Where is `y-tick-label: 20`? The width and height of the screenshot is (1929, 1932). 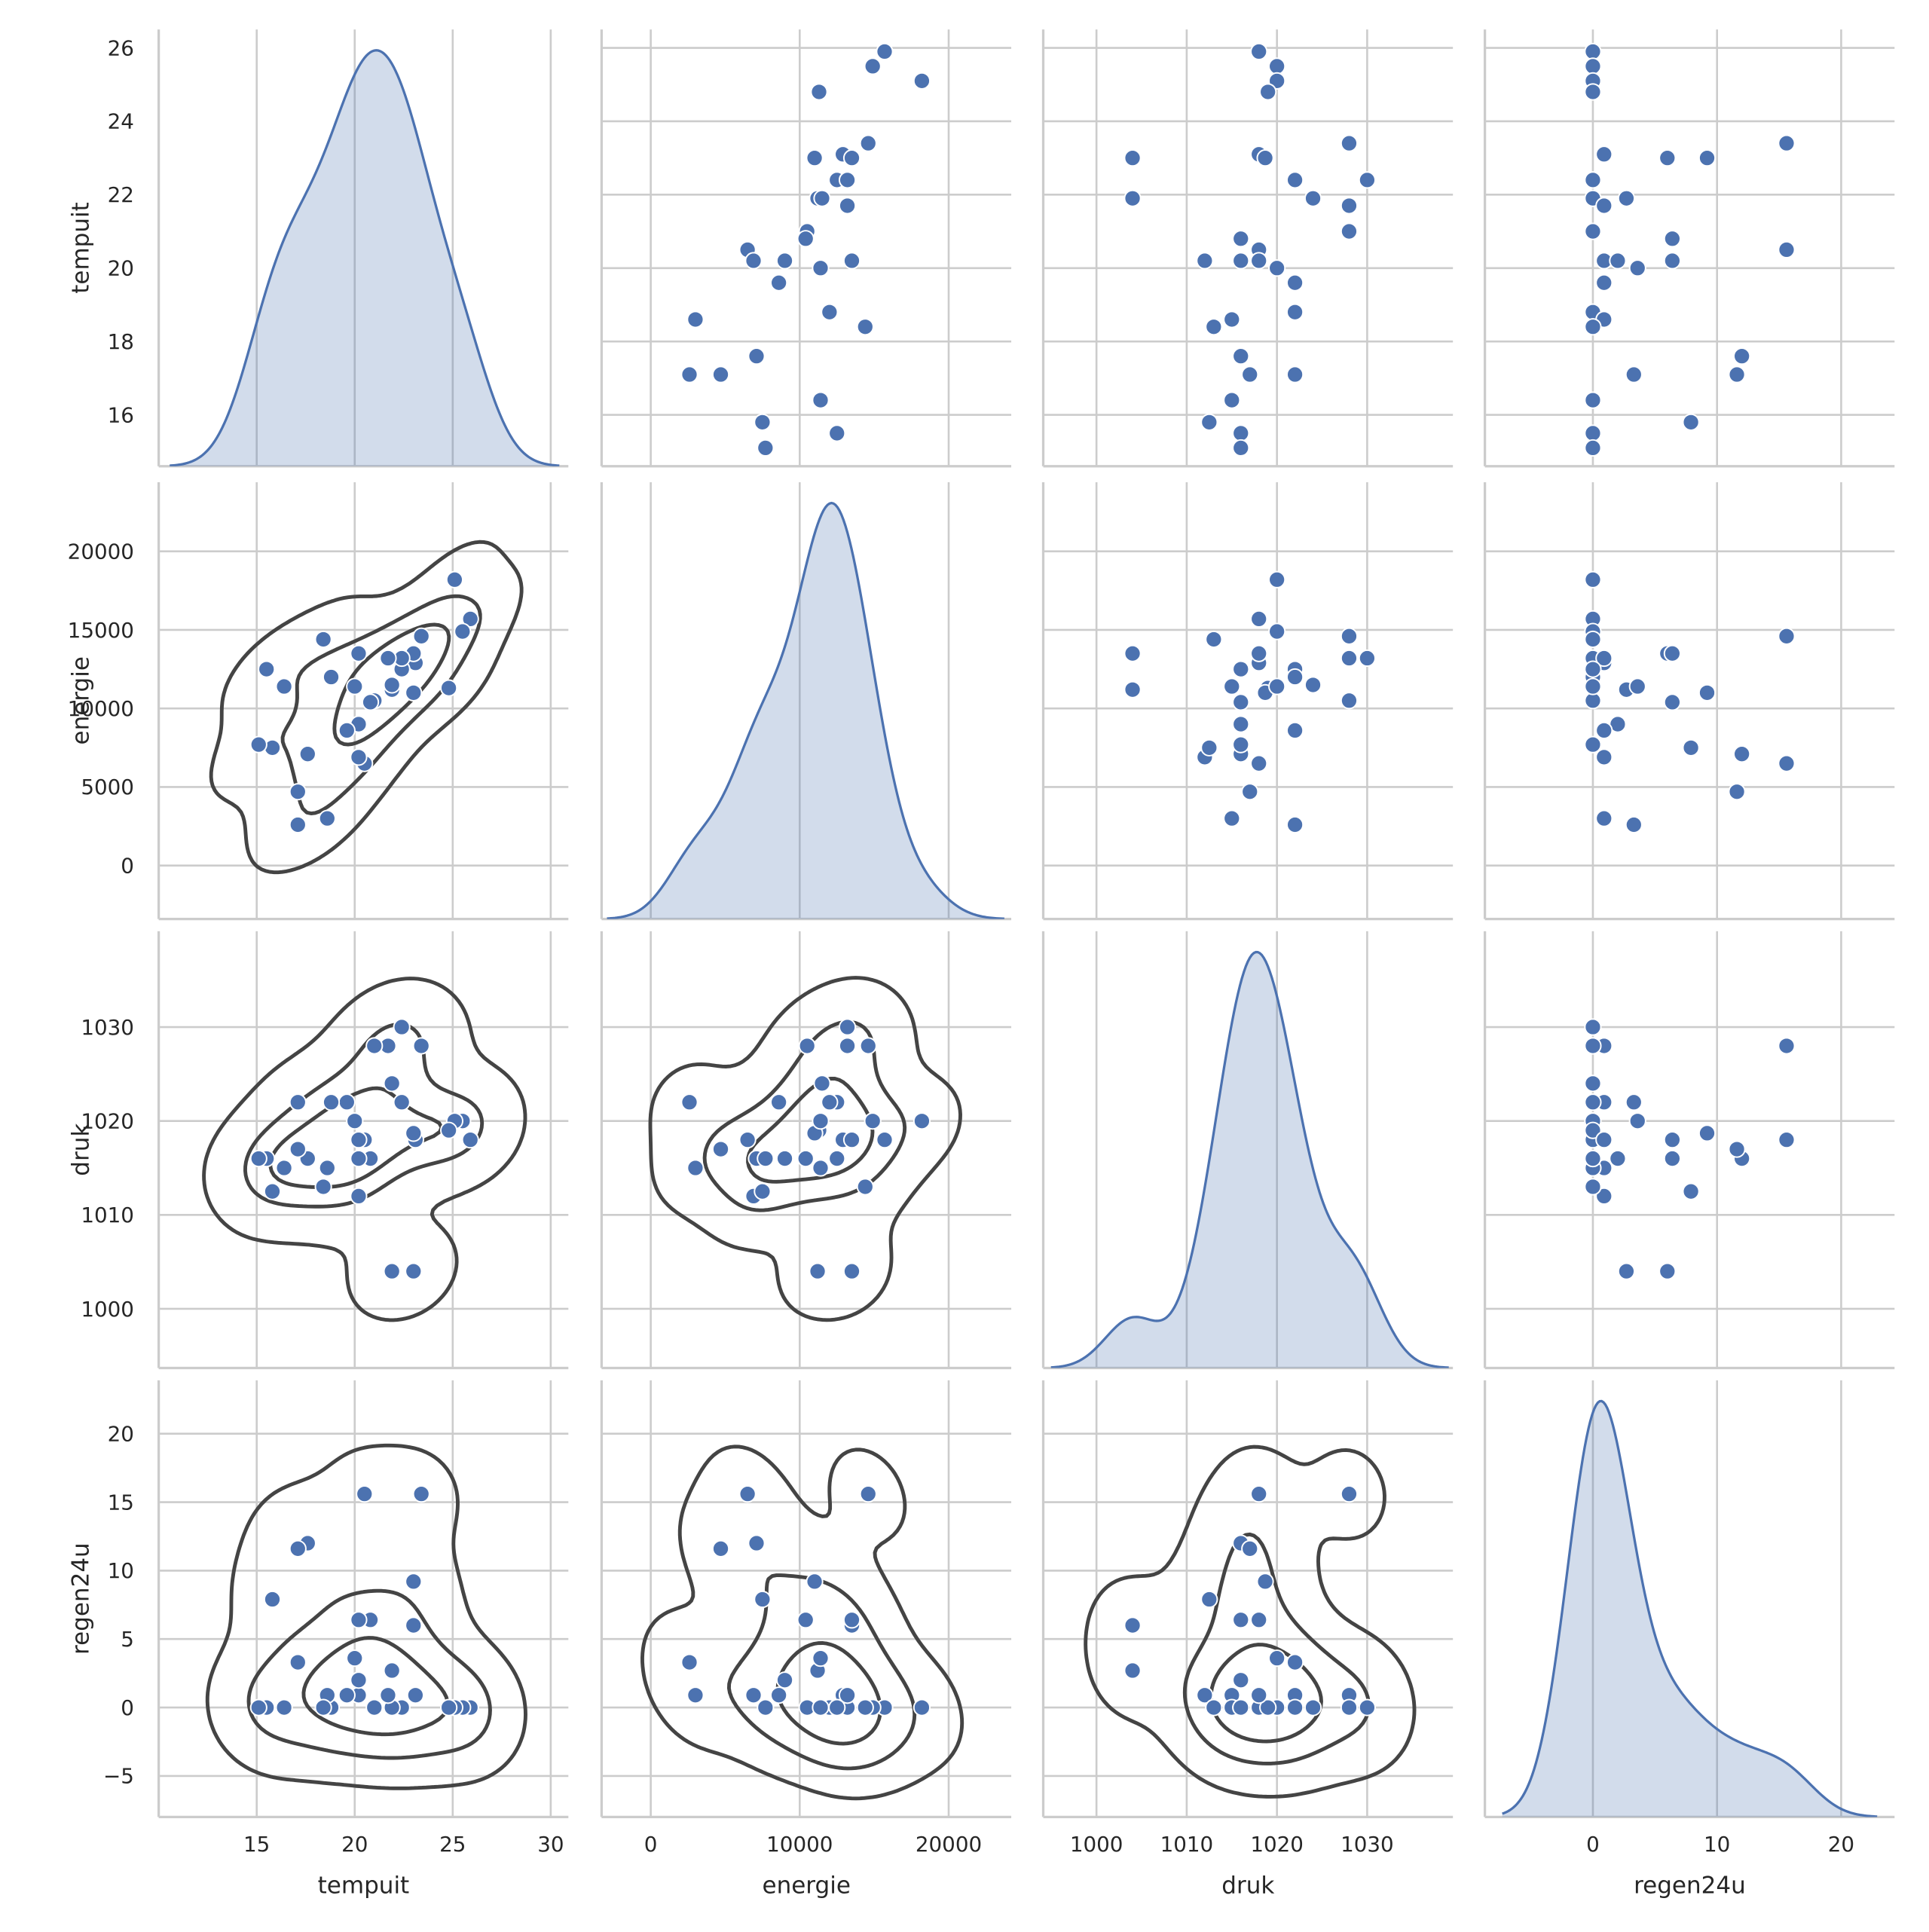 y-tick-label: 20 is located at coordinates (121, 1434).